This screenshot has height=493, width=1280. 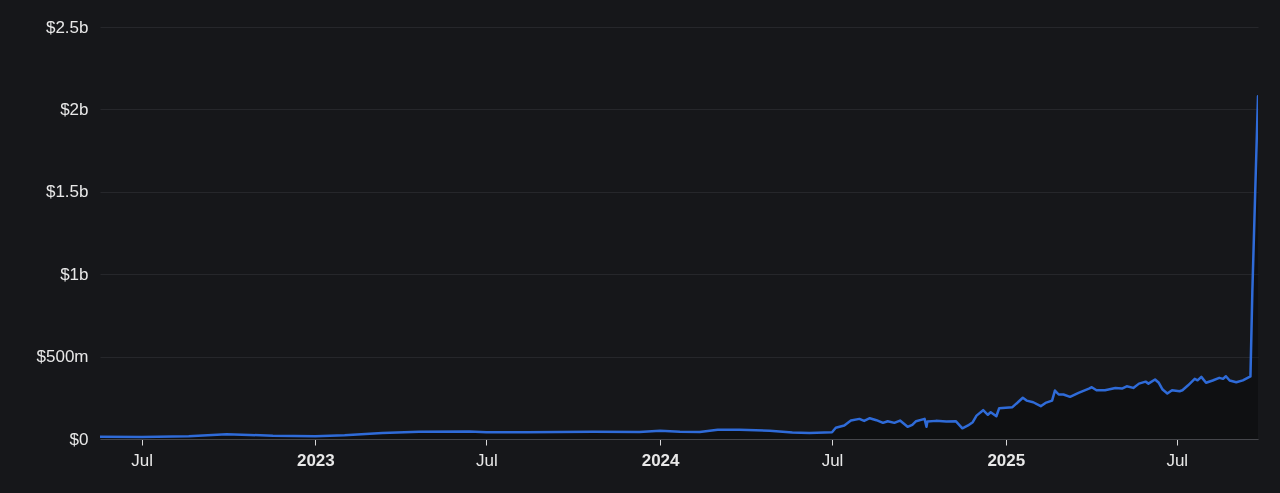 What do you see at coordinates (79, 439) in the screenshot?
I see `y-tick-label: $0` at bounding box center [79, 439].